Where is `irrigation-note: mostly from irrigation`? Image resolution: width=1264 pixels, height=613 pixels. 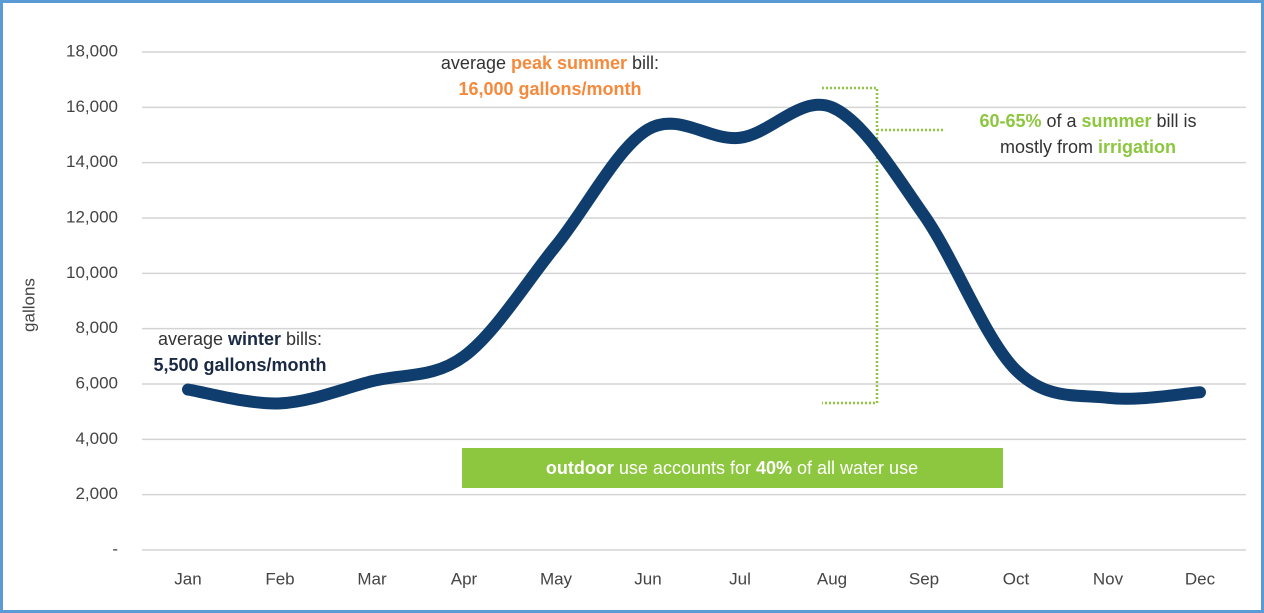
irrigation-note: mostly from irrigation is located at coordinates (1088, 147).